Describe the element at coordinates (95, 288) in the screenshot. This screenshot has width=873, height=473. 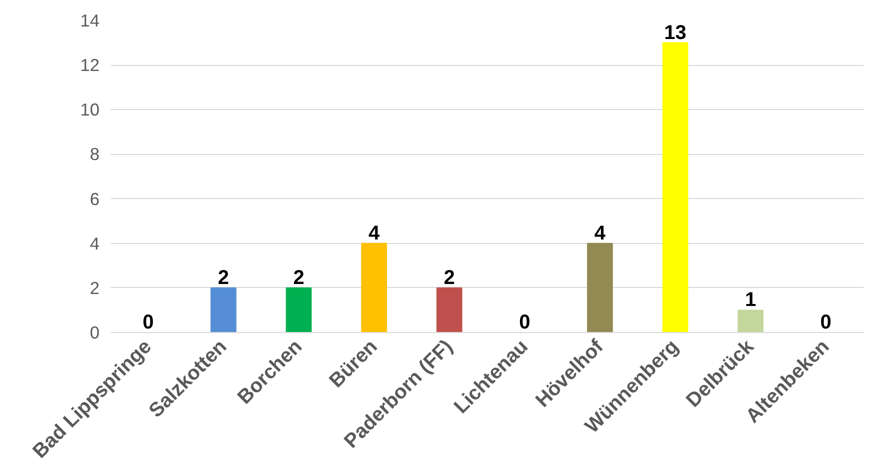
I see `y-tick-label: 2` at that location.